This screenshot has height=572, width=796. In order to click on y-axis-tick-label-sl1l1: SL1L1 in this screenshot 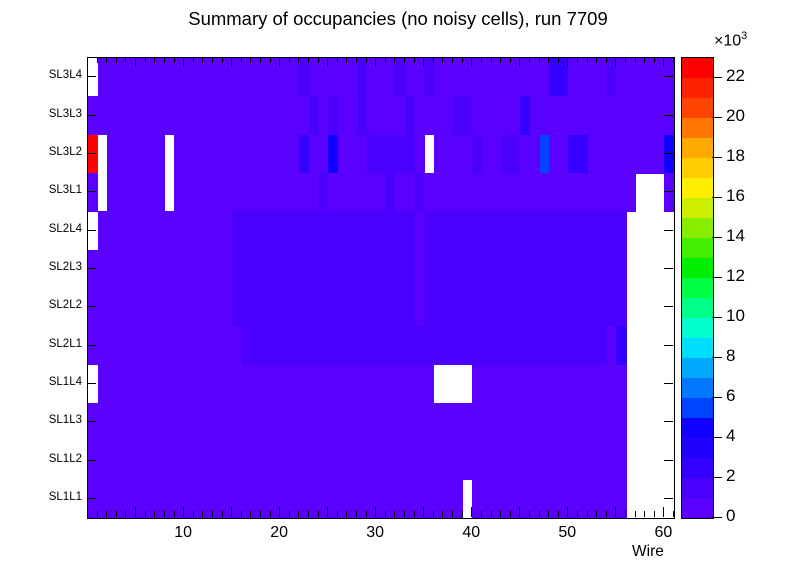, I will do `click(65, 496)`.